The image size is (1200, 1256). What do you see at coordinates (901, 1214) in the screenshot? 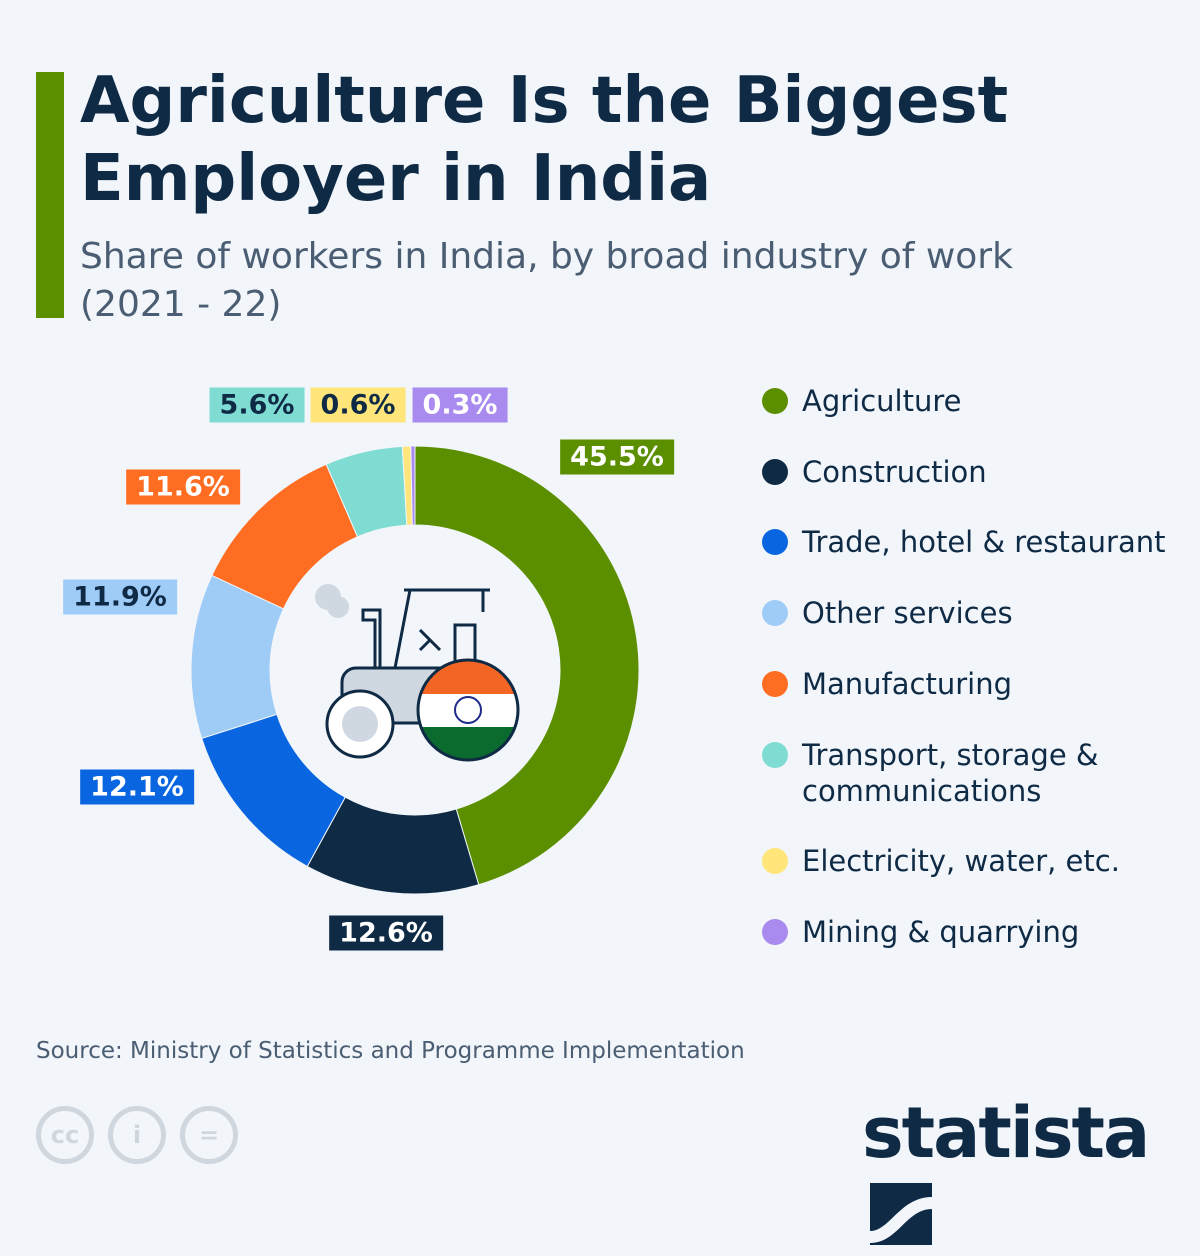
I see `statista-mark-icon` at bounding box center [901, 1214].